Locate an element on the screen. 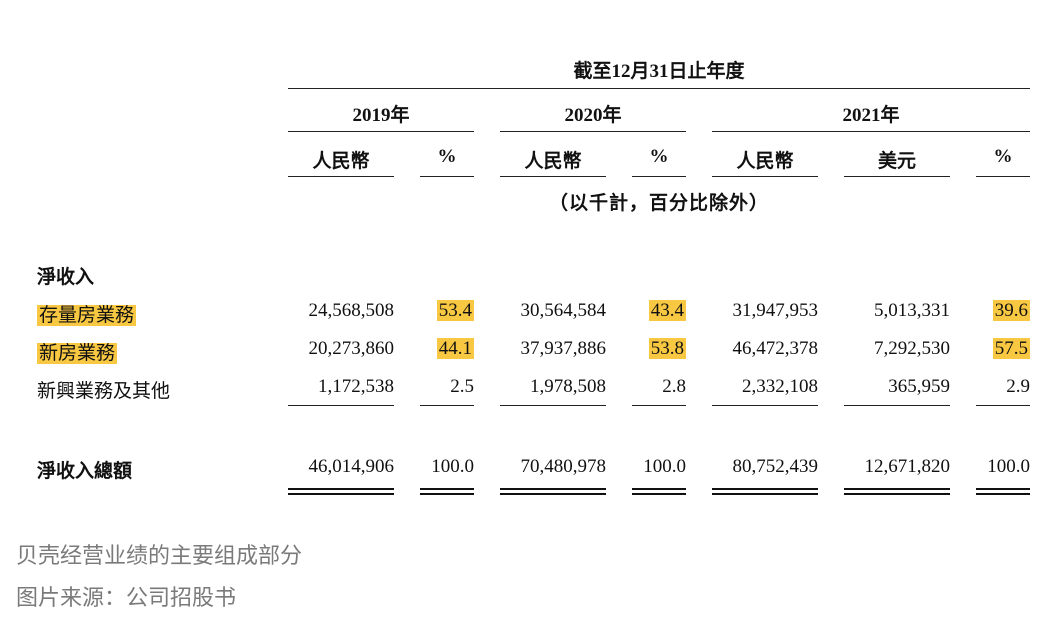  cell: 2.8 is located at coordinates (674, 386).